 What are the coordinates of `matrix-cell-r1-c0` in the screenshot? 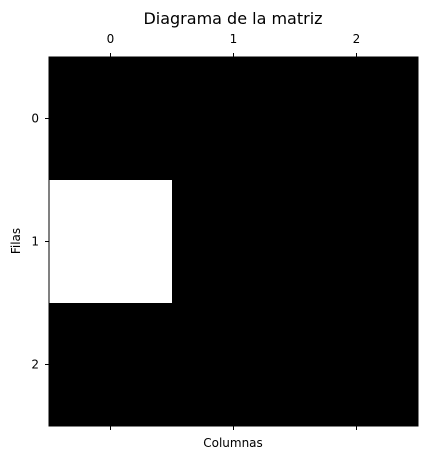 It's located at (111, 242).